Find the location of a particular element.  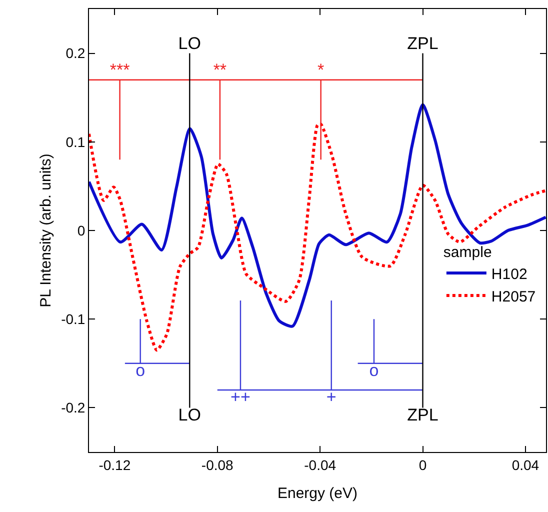

x-tick-label: -0.12 is located at coordinates (114, 464).